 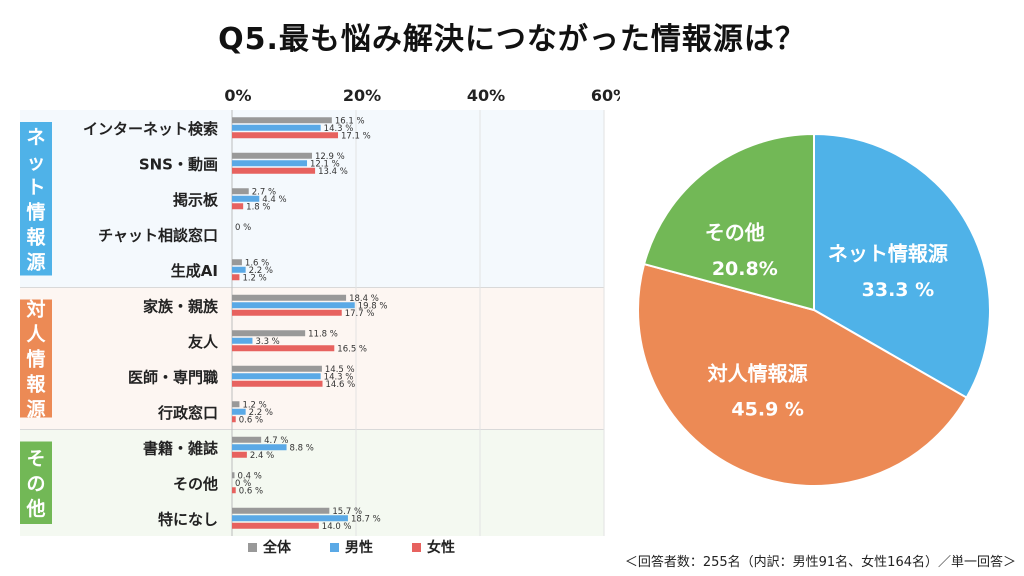 I want to click on pie-slice-value-1: 45.9 %, so click(x=767, y=410).